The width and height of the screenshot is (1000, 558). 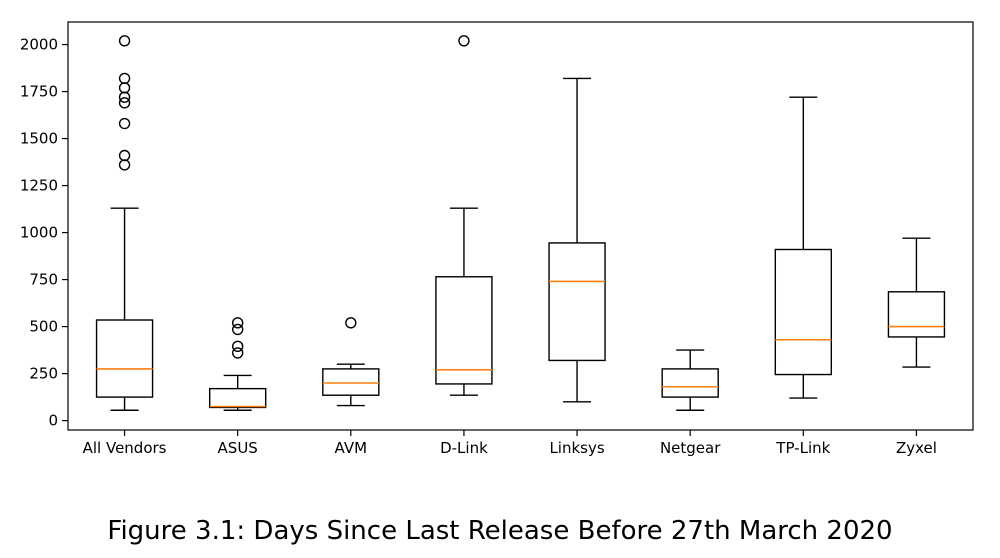 I want to click on x-tick-label: AVM, so click(x=351, y=448).